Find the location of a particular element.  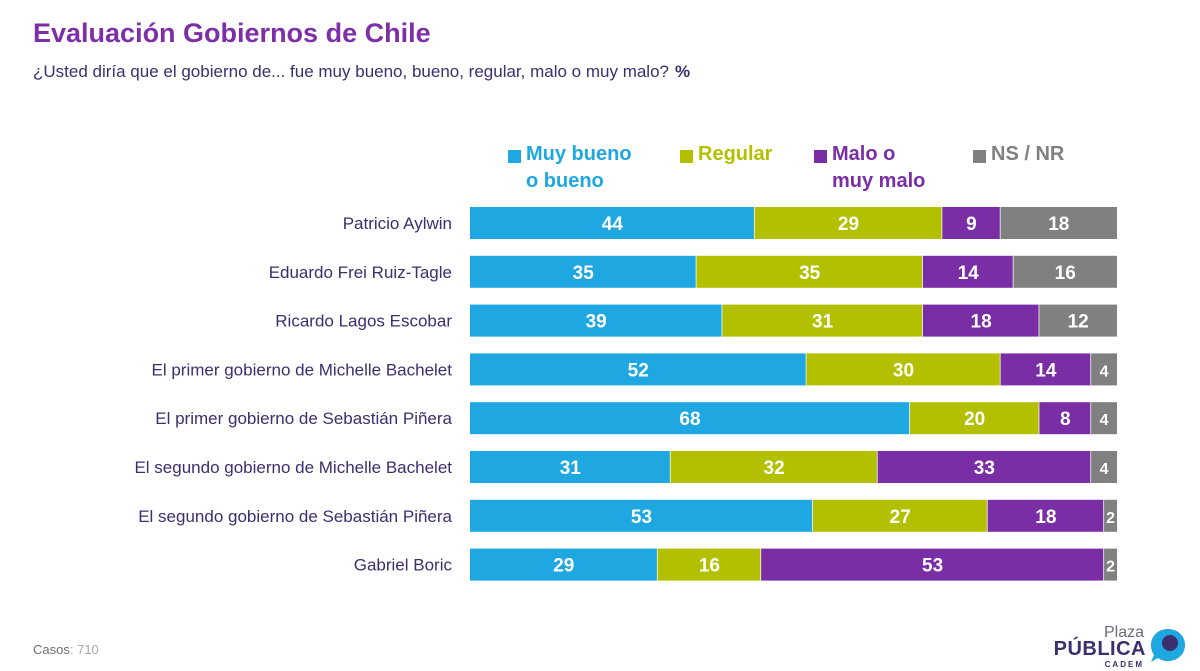

legend-item-malo: Malo o muy malo is located at coordinates (869, 168).